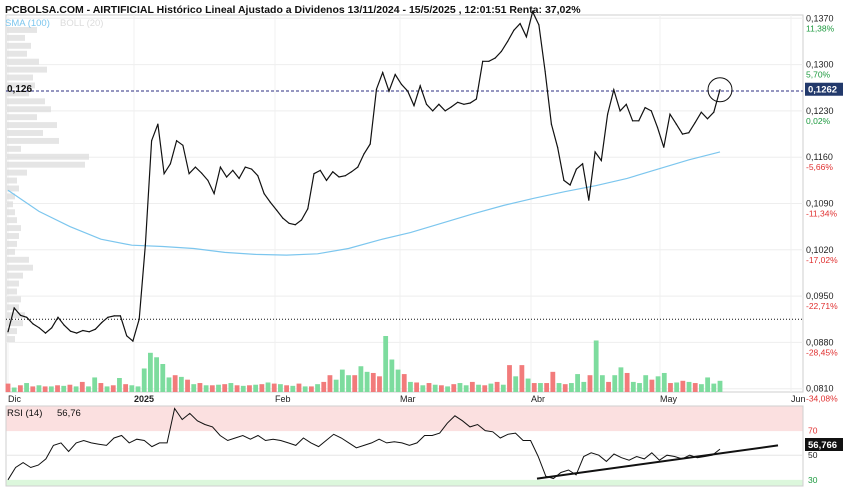  What do you see at coordinates (720, 90) in the screenshot?
I see `current-price-marker` at bounding box center [720, 90].